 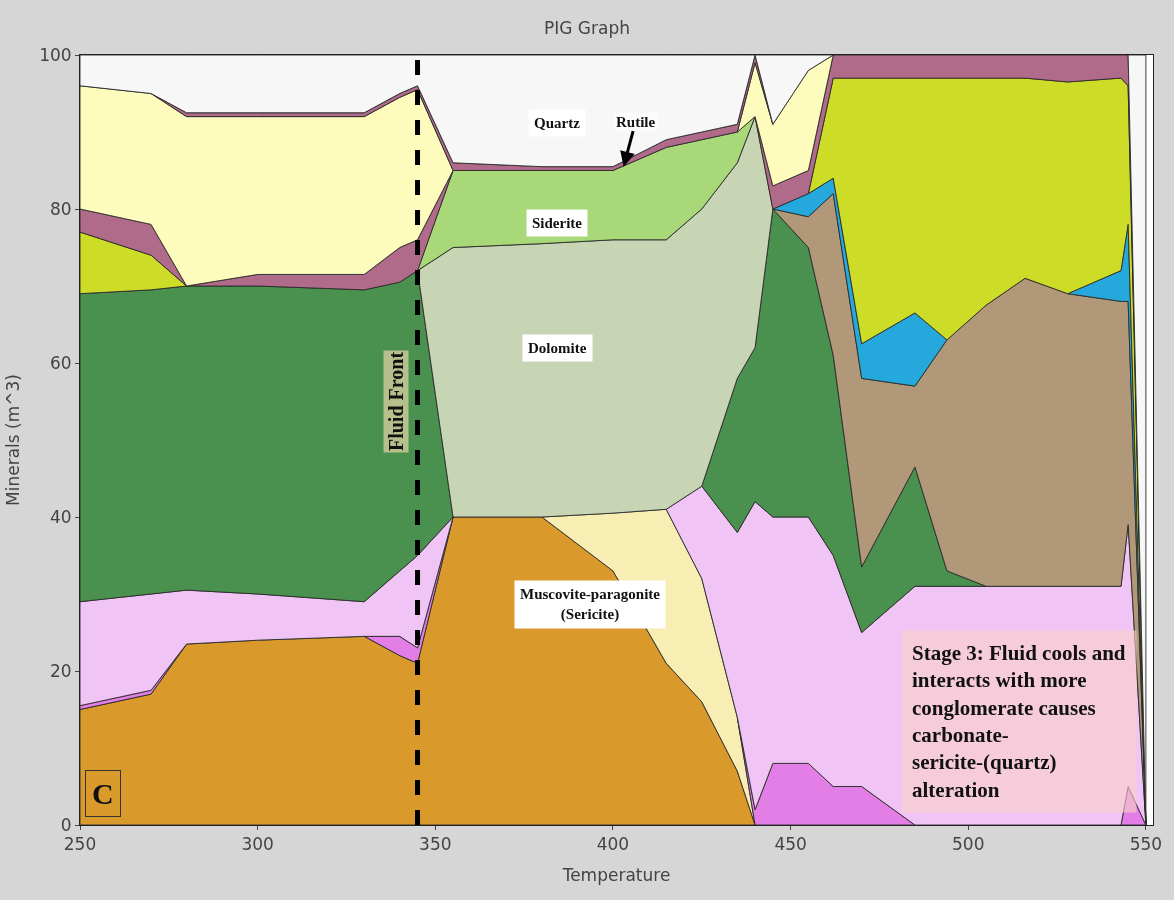 What do you see at coordinates (396, 401) in the screenshot?
I see `ref-line-label: Fluid Front` at bounding box center [396, 401].